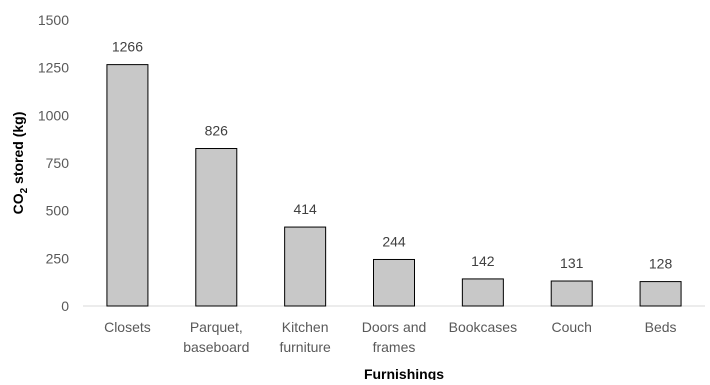 The image size is (710, 385). Describe the element at coordinates (571, 327) in the screenshot. I see `x-tick-label: Couch` at that location.